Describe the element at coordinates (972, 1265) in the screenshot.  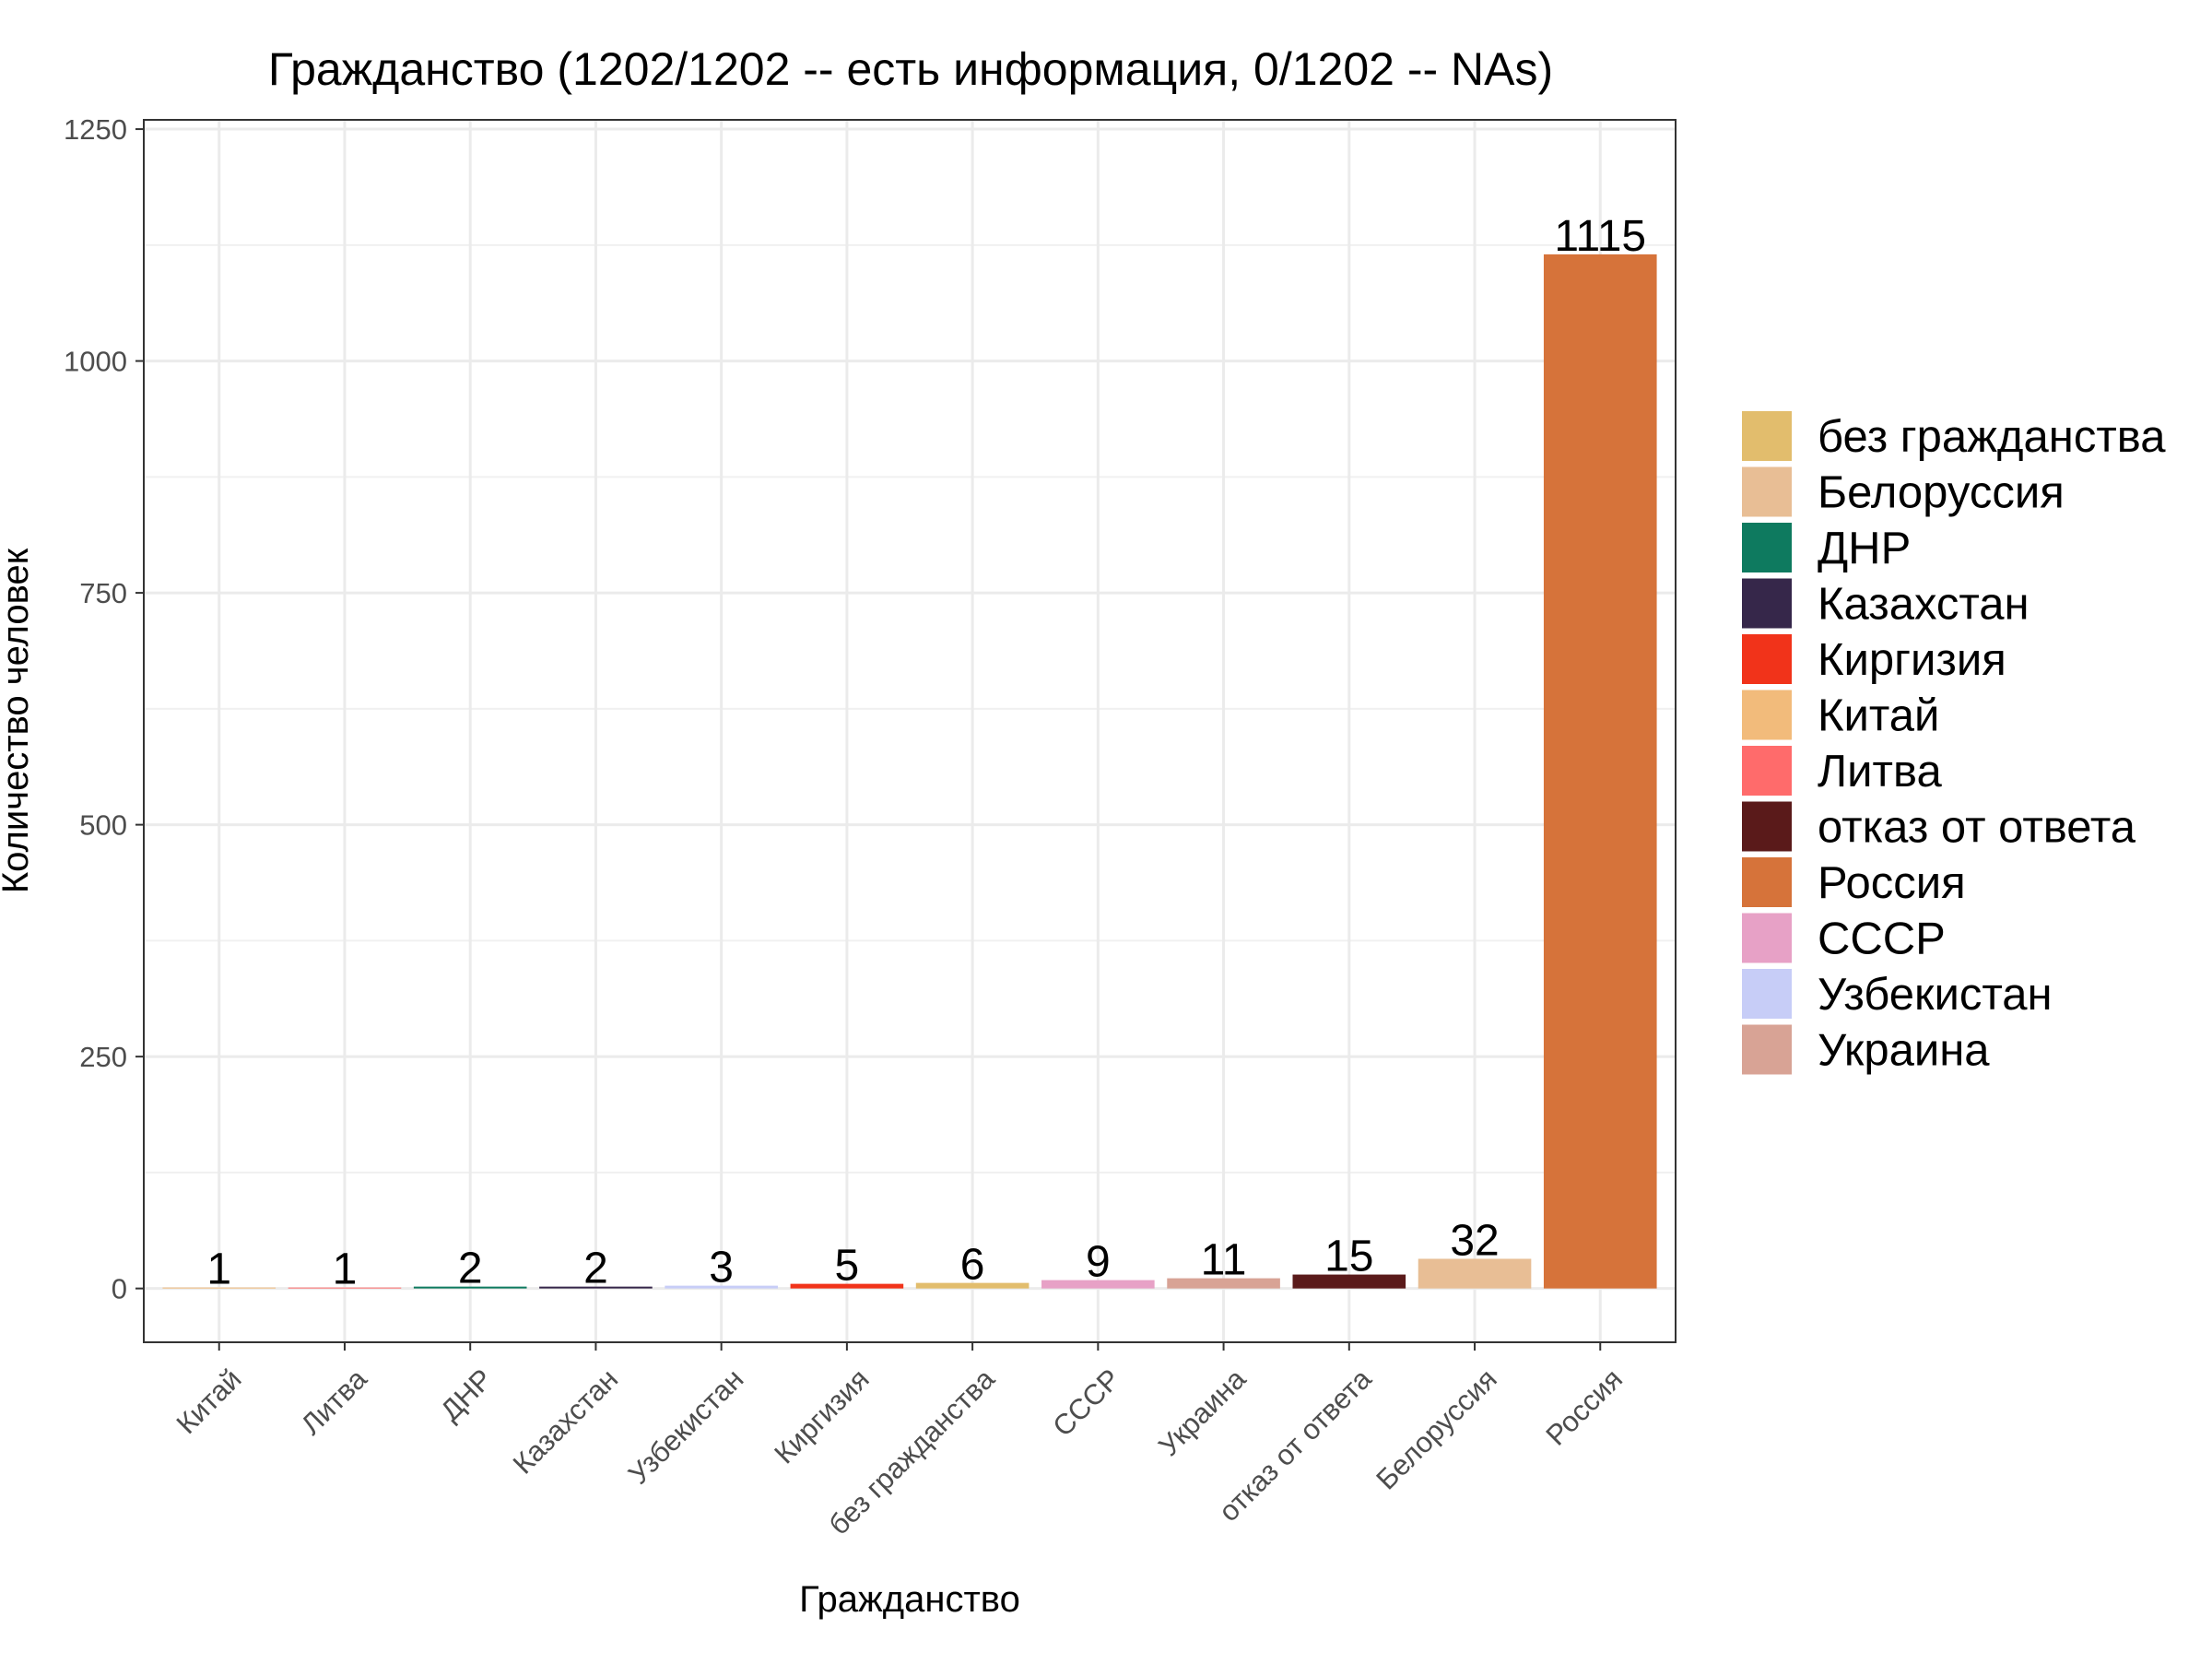
I see `data-label: 6` at that location.